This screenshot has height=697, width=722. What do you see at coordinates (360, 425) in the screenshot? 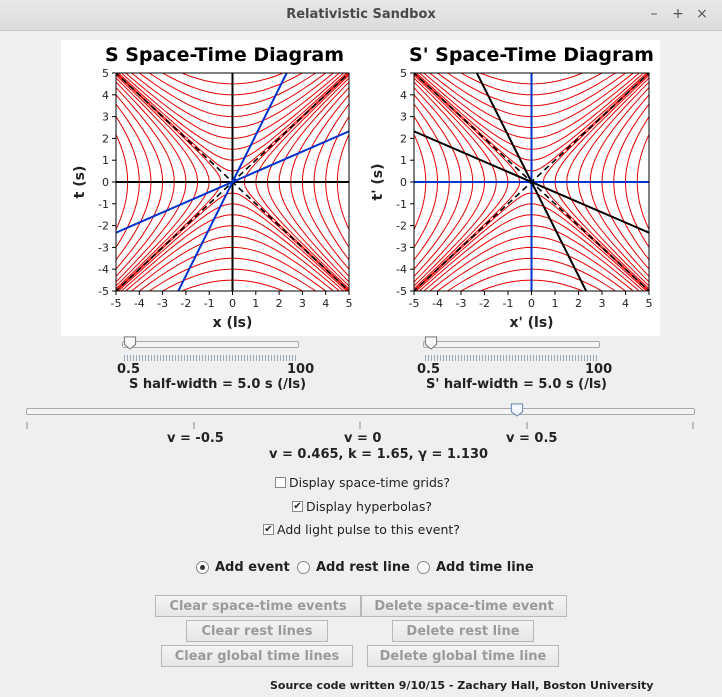
I see `velocity-ticks` at bounding box center [360, 425].